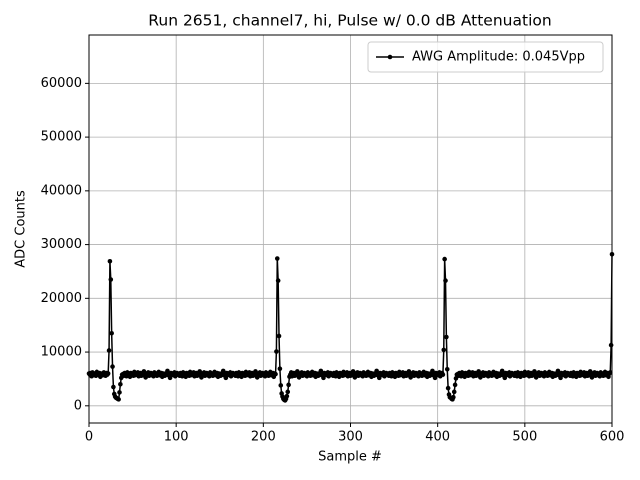  I want to click on x-tick-label: 500, so click(524, 437).